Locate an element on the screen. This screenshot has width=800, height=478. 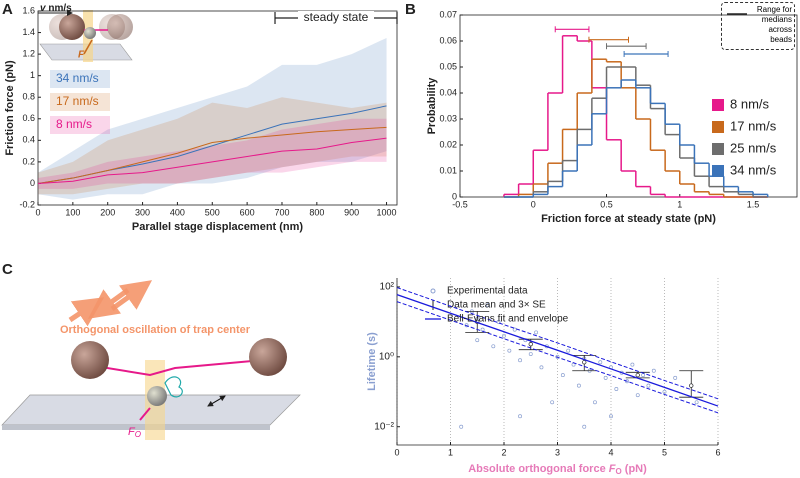
x-axis-label: Parallel stage displacement (nm) is located at coordinates (218, 227).